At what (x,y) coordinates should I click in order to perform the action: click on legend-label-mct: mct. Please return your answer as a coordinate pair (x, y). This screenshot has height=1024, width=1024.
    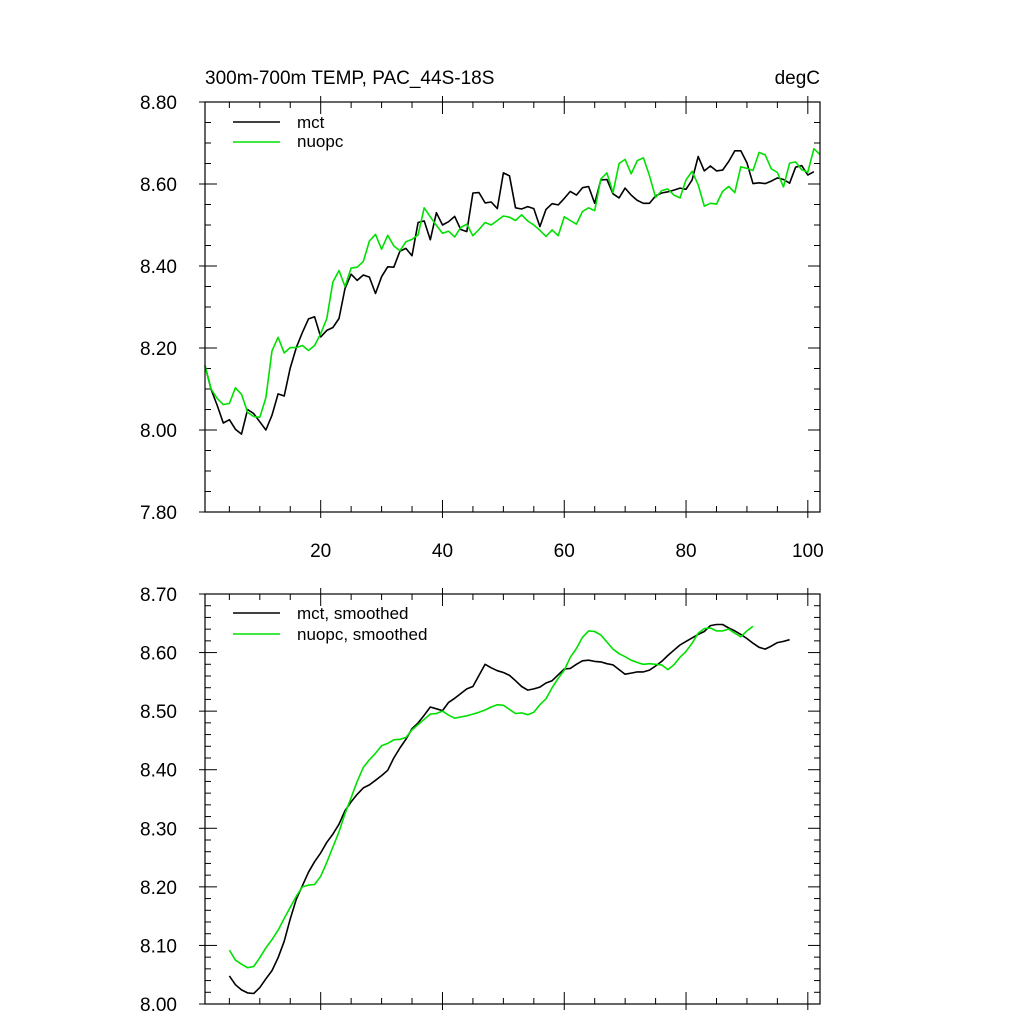
    Looking at the image, I should click on (311, 122).